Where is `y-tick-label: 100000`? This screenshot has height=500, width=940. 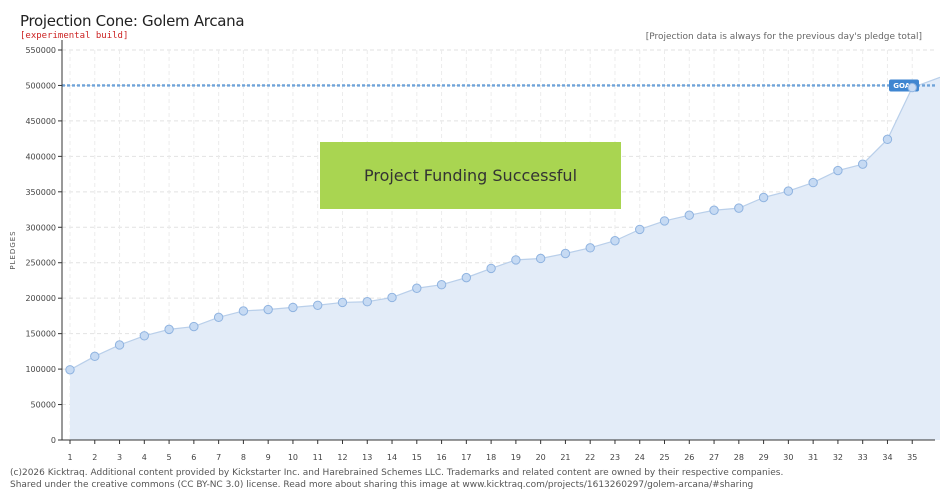
y-tick-label: 100000 is located at coordinates (40, 369).